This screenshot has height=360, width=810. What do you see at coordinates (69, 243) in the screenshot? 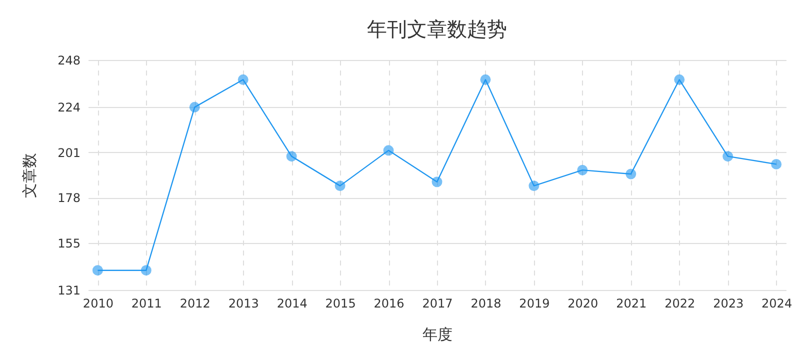
I see `y-tick-label: 155` at bounding box center [69, 243].